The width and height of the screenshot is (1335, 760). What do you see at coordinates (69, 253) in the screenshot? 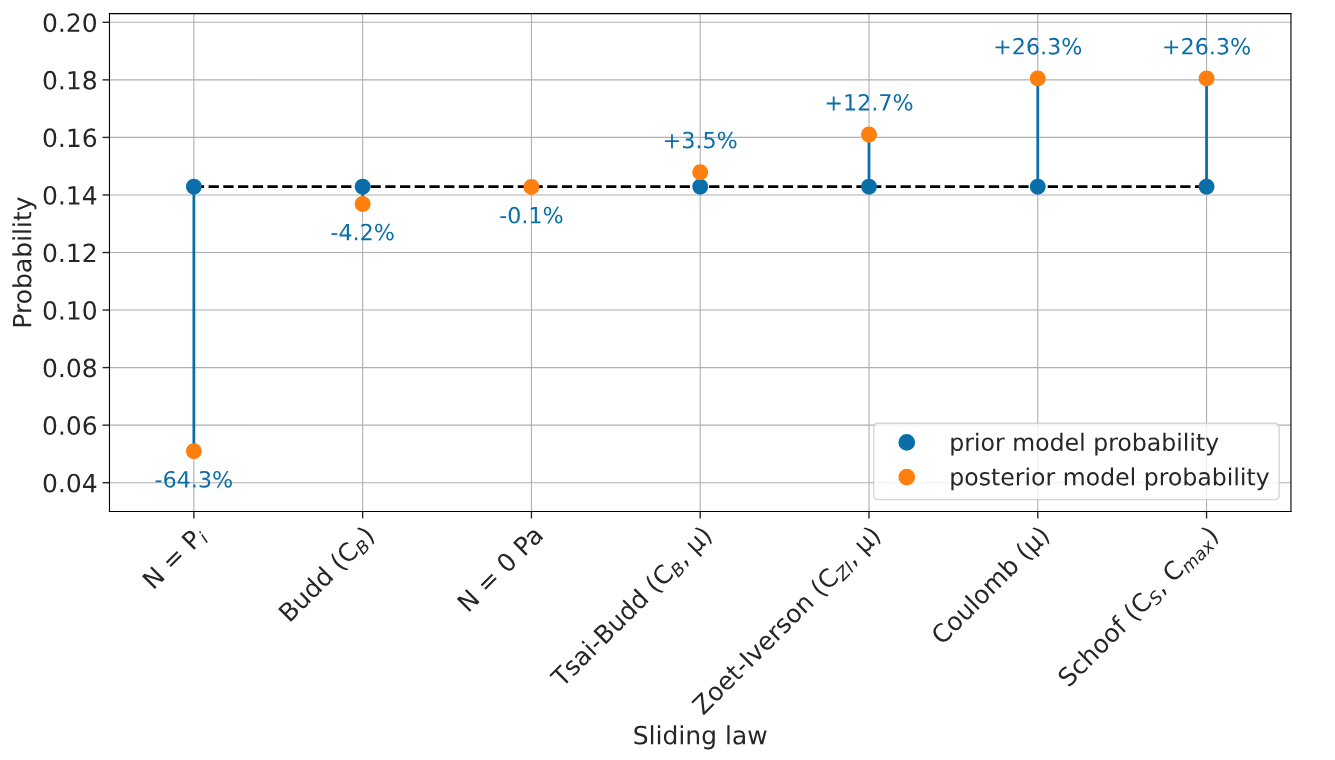
I see `y-tick-label: 0.12` at bounding box center [69, 253].